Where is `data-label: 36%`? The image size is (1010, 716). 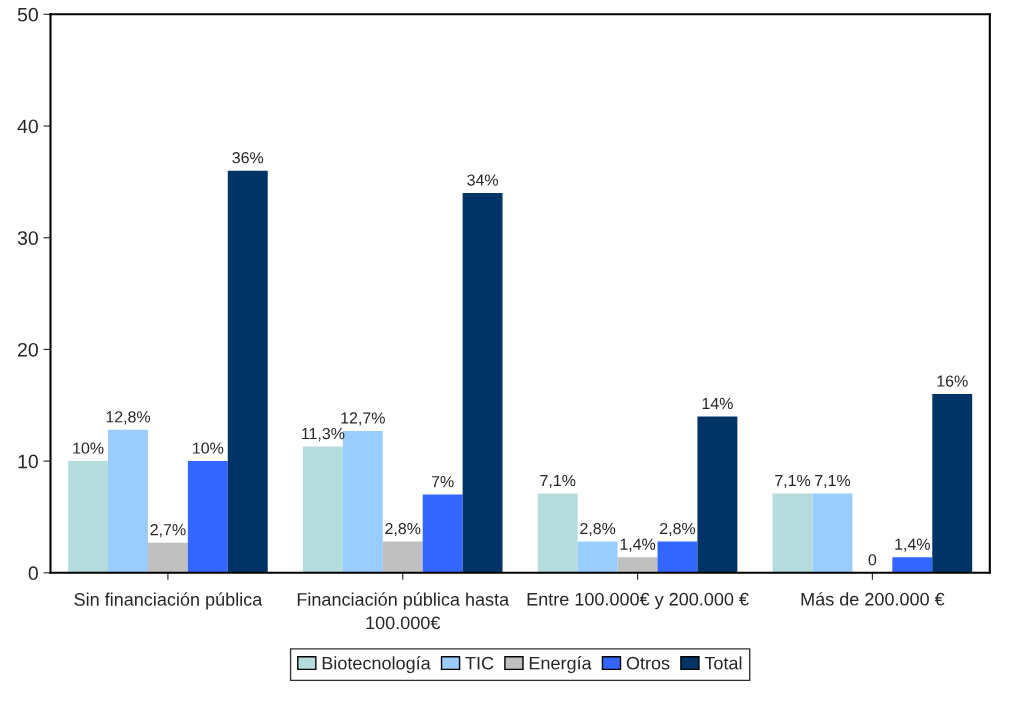
data-label: 36% is located at coordinates (248, 158).